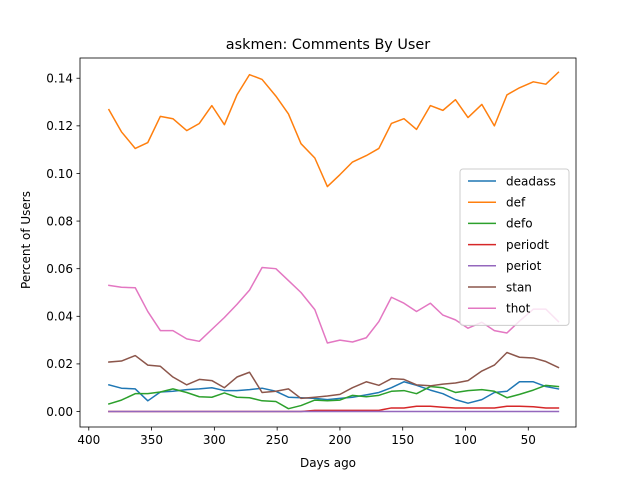  What do you see at coordinates (531, 181) in the screenshot?
I see `legend-label-deadass: deadass` at bounding box center [531, 181].